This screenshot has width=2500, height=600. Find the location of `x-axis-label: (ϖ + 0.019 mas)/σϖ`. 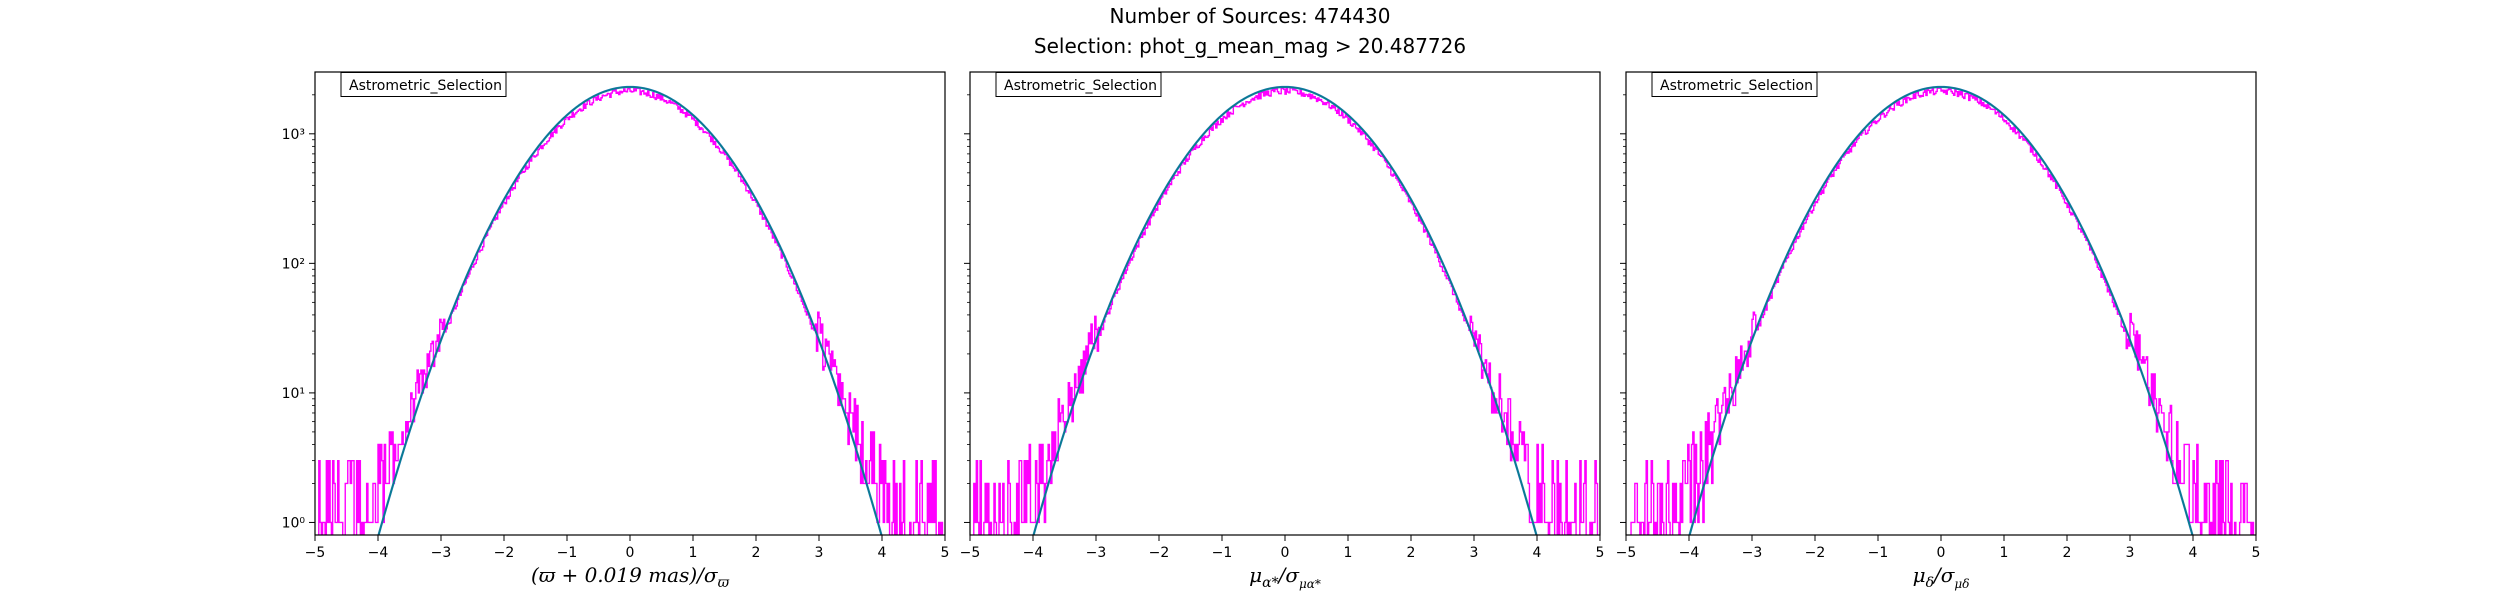

x-axis-label: (ϖ + 0.019 mas)/σϖ is located at coordinates (630, 577).